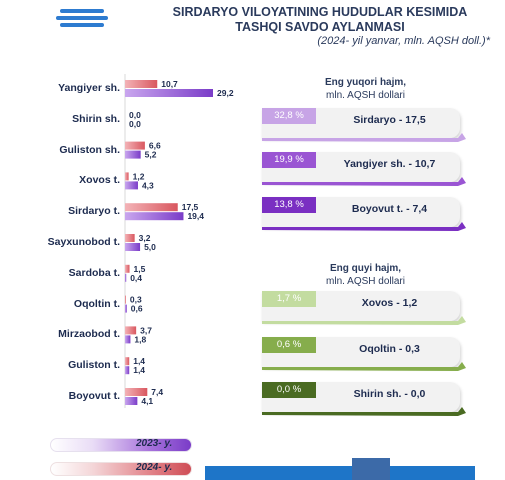 This screenshot has height=480, width=505. I want to click on top-title-unit: mln. AQSH dollari, so click(365, 95).